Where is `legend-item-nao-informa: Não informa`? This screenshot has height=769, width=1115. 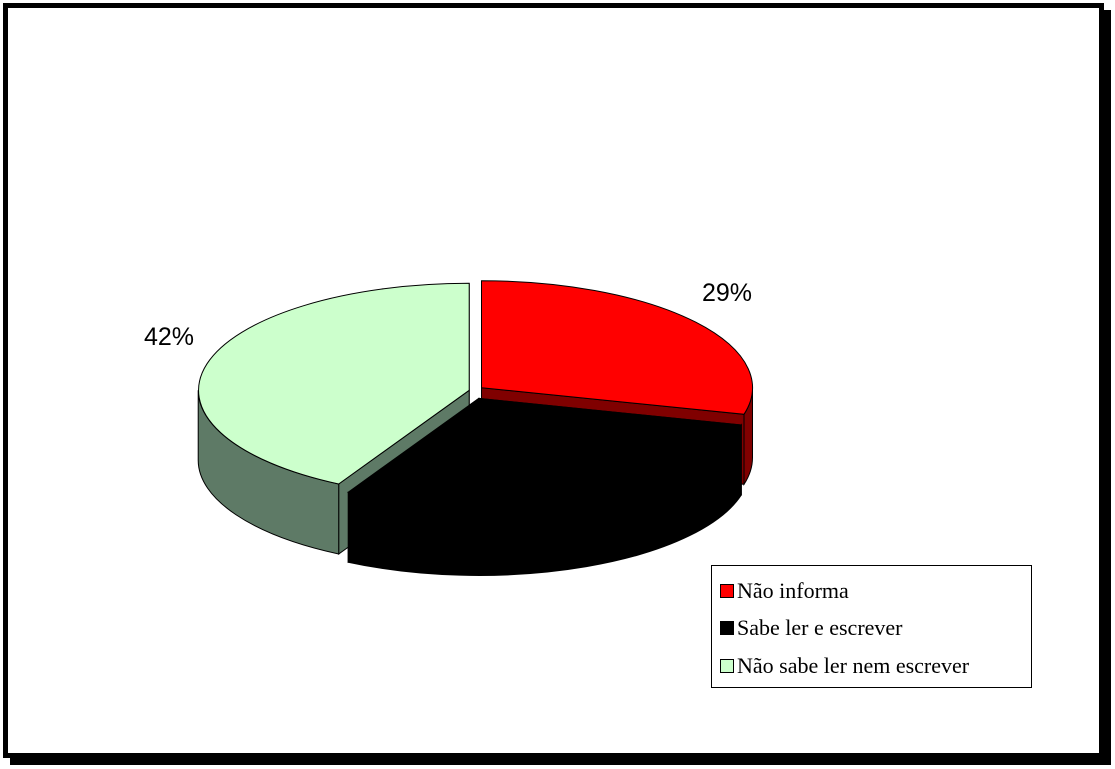 legend-item-nao-informa: Não informa is located at coordinates (784, 591).